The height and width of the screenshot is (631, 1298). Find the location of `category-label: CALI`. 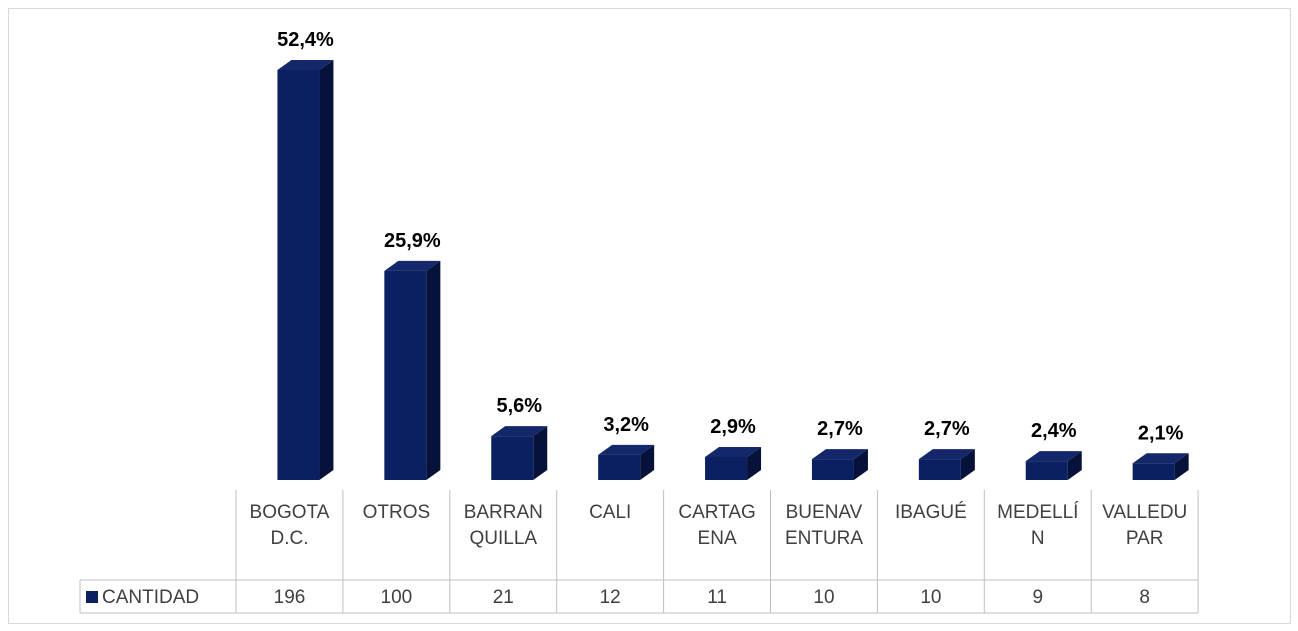

category-label: CALI is located at coordinates (610, 512).